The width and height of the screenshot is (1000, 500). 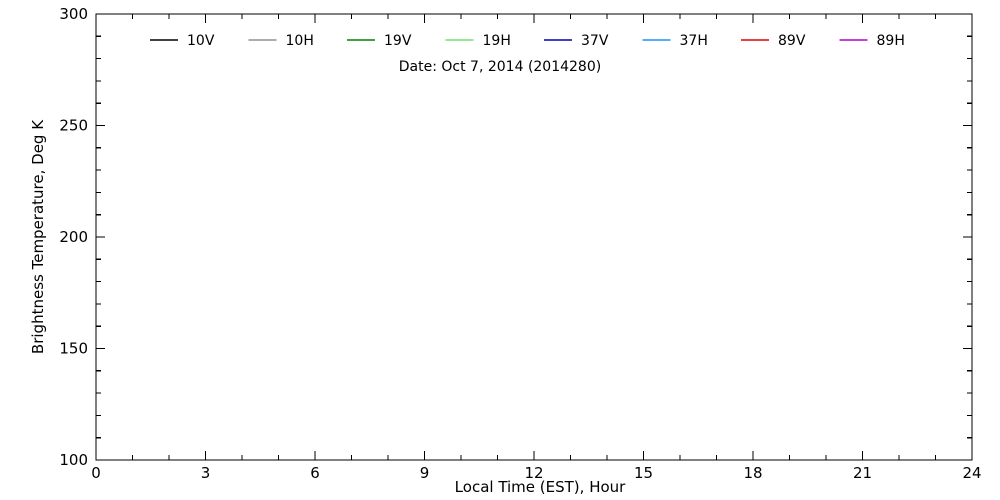 I want to click on legend-label-10H: 10H, so click(x=300, y=41).